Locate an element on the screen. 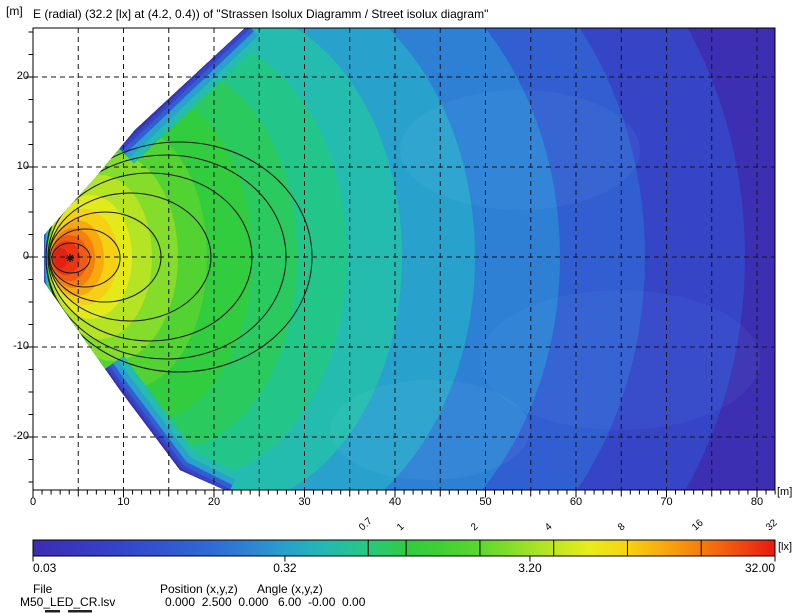 The width and height of the screenshot is (800, 613). x-tick-label: 70 is located at coordinates (666, 502).